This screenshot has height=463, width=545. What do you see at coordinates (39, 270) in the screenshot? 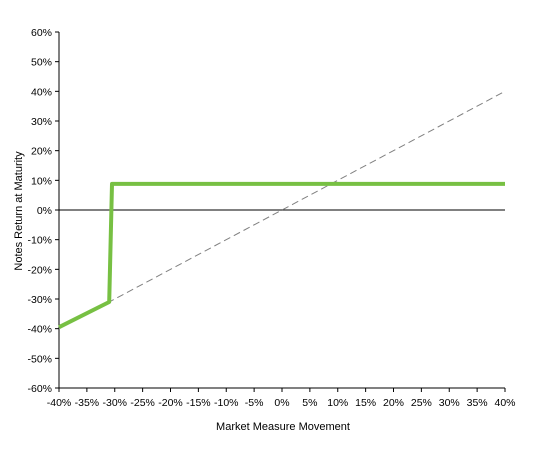
I see `y-tick-label: -20%` at bounding box center [39, 270].